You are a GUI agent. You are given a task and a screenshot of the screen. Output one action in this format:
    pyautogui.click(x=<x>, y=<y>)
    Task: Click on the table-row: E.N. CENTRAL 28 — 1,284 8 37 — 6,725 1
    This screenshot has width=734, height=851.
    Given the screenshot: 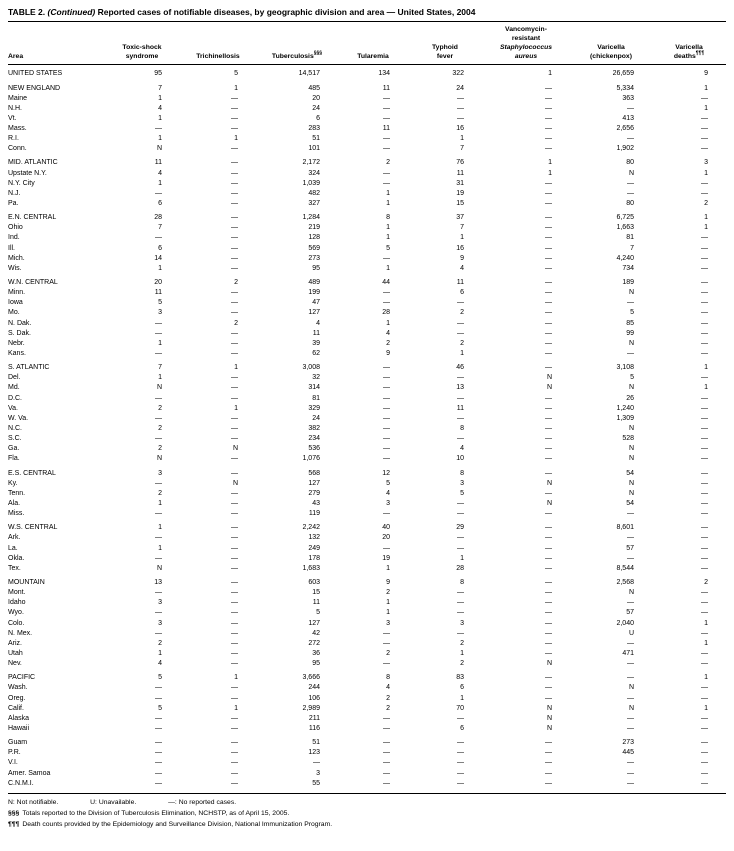 What is the action you would take?
    pyautogui.click(x=367, y=216)
    